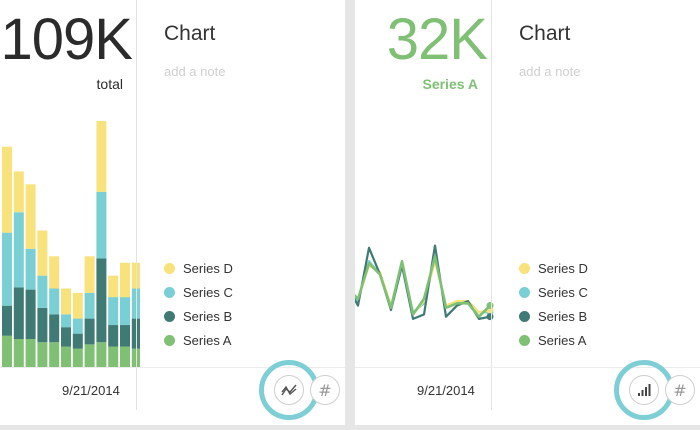  I want to click on endpoint-series-b, so click(490, 317).